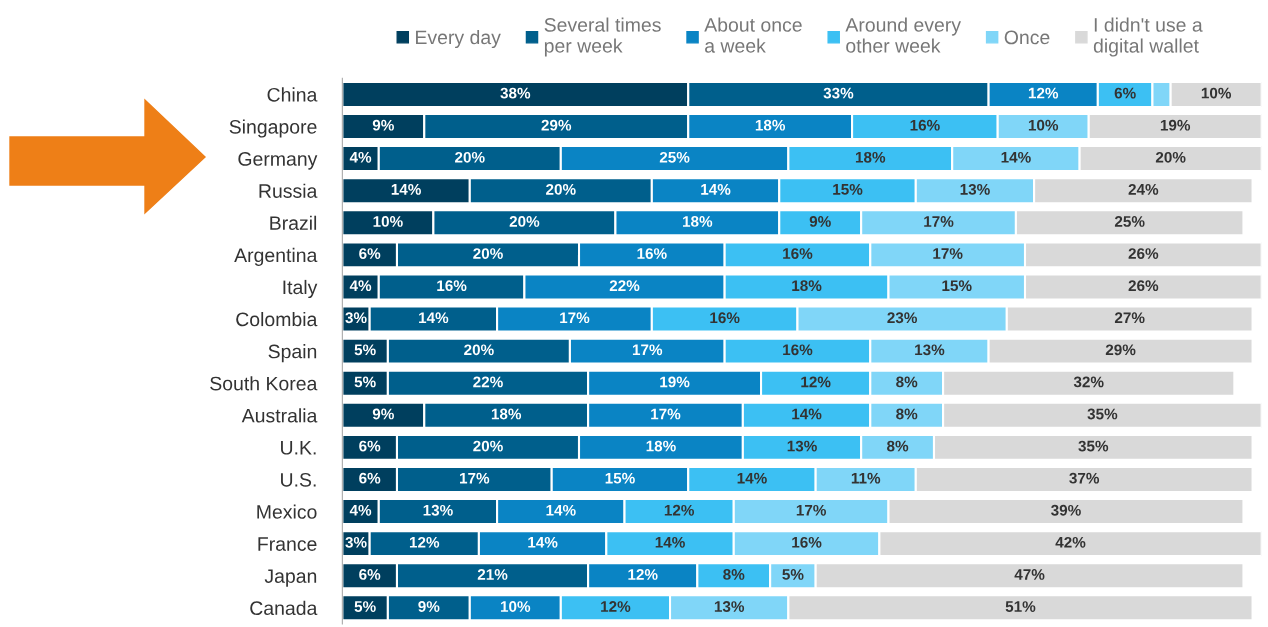 Image resolution: width=1268 pixels, height=627 pixels. What do you see at coordinates (866, 478) in the screenshot?
I see `data-label: 11%` at bounding box center [866, 478].